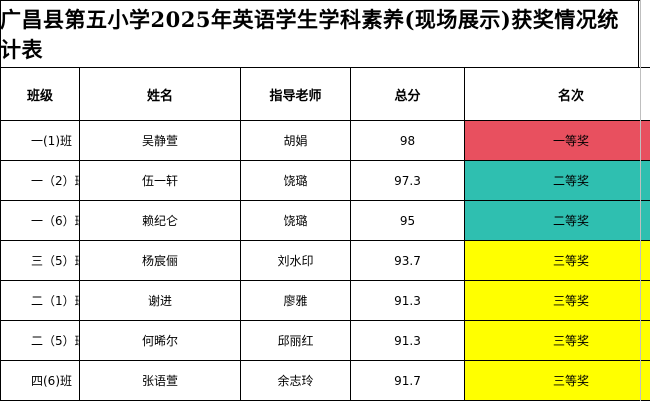  What do you see at coordinates (407, 220) in the screenshot?
I see `cell-score: 95` at bounding box center [407, 220].